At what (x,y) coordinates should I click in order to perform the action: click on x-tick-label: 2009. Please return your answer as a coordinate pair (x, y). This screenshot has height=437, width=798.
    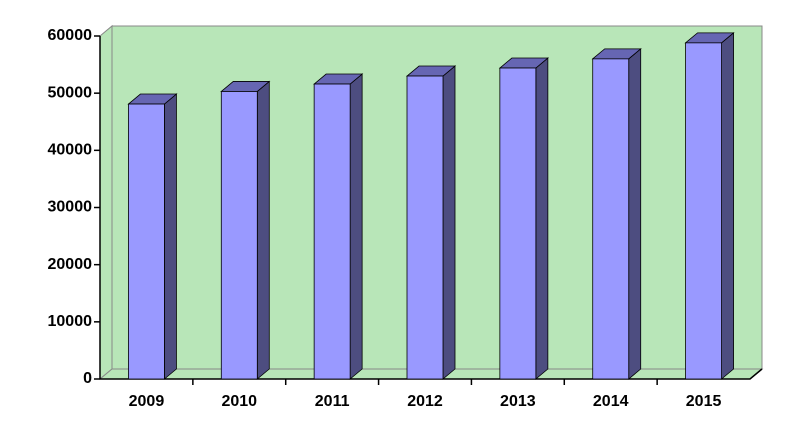
    Looking at the image, I should click on (147, 401).